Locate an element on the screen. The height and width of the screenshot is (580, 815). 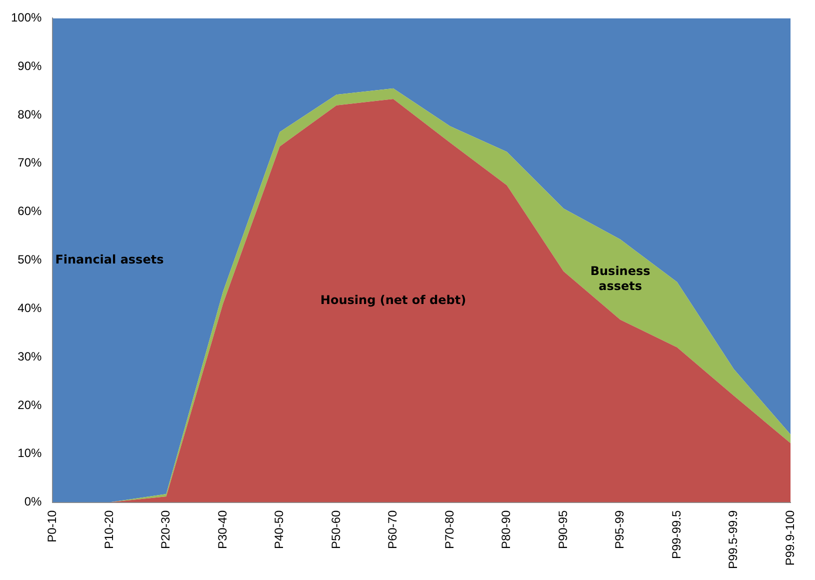
y-tick-label: 60% is located at coordinates (30, 211).